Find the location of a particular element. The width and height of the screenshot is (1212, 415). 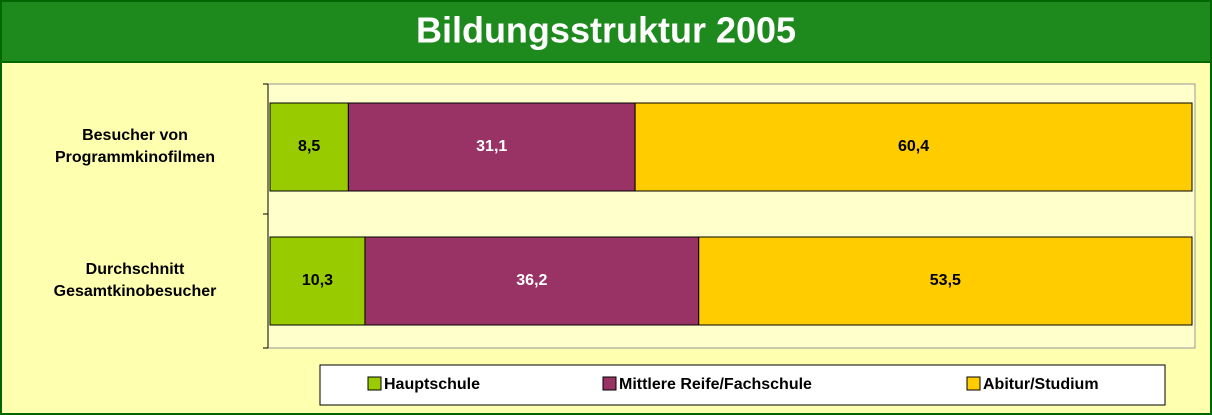

legend-label: Hauptschule is located at coordinates (432, 384).